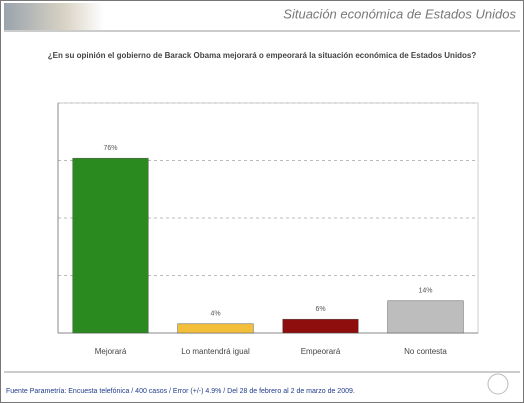 This screenshot has height=403, width=524. Describe the element at coordinates (54, 16) in the screenshot. I see `header-image` at that location.